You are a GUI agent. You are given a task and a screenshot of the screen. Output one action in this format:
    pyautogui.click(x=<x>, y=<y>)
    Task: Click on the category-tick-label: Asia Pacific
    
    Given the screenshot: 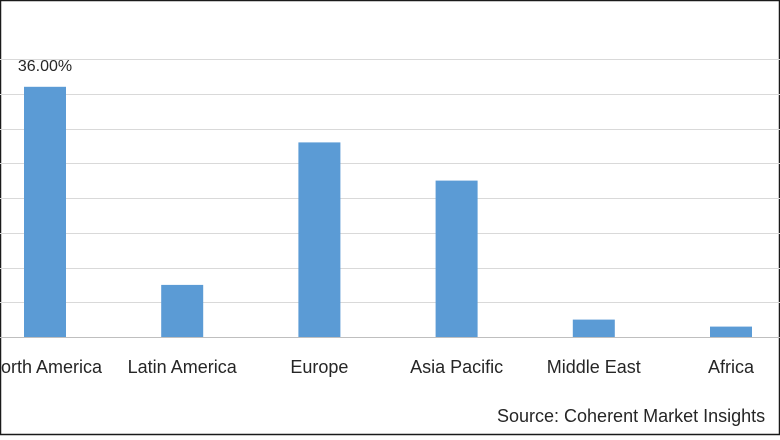 What is the action you would take?
    pyautogui.click(x=456, y=367)
    